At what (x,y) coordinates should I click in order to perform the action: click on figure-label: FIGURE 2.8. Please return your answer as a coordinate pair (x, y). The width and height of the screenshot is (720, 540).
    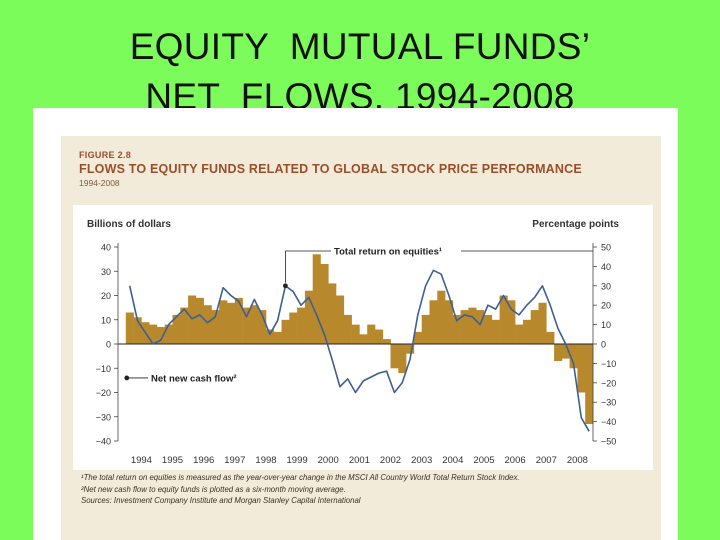
    Looking at the image, I should click on (105, 155).